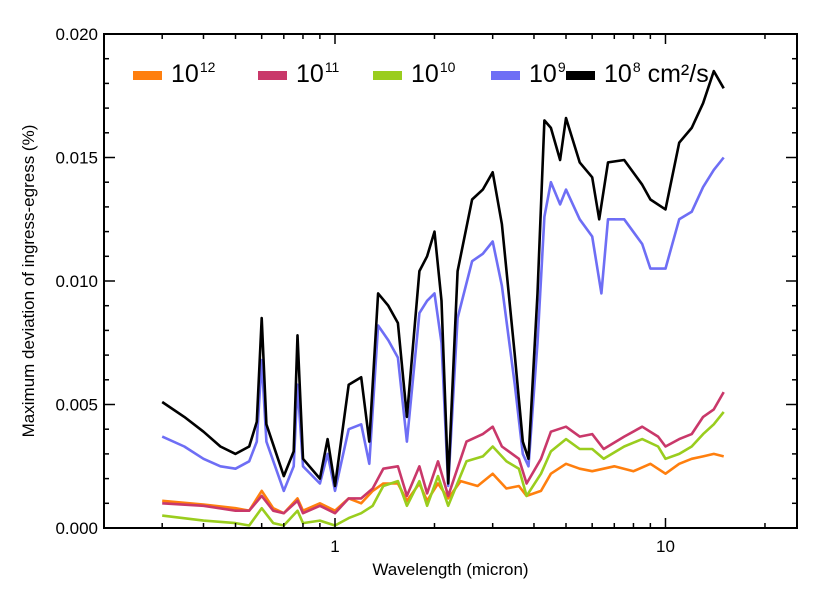 This screenshot has width=830, height=593. I want to click on legend-label-exponent: 8, so click(637, 67).